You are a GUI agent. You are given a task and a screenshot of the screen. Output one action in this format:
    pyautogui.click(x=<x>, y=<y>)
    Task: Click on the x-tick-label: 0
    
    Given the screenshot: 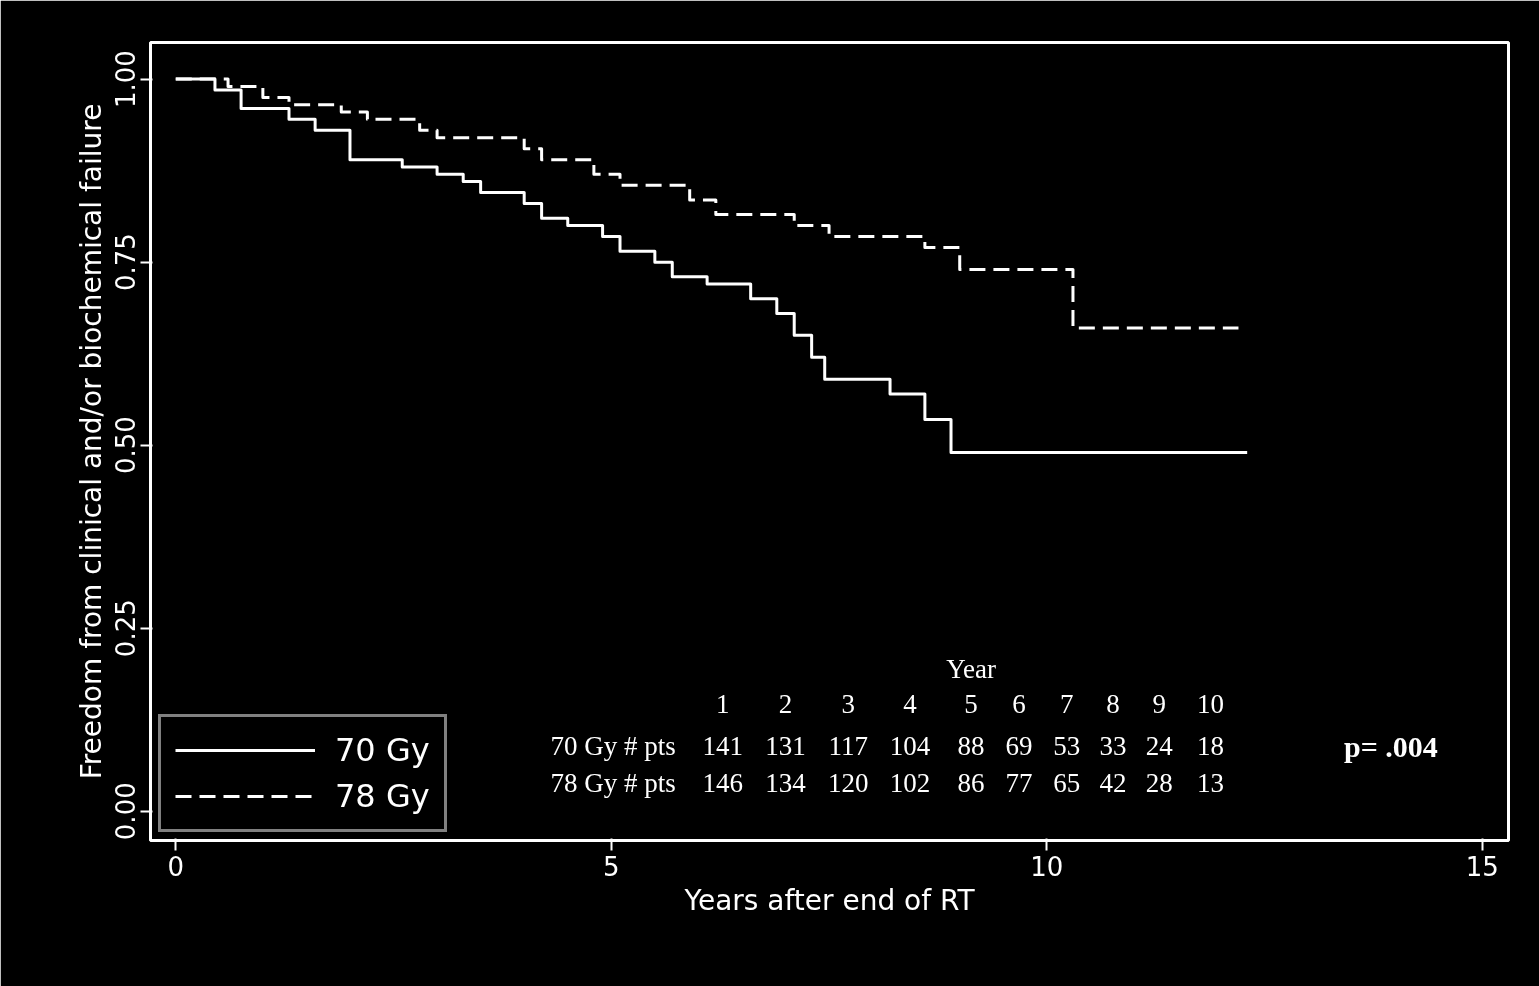 What is the action you would take?
    pyautogui.click(x=176, y=866)
    